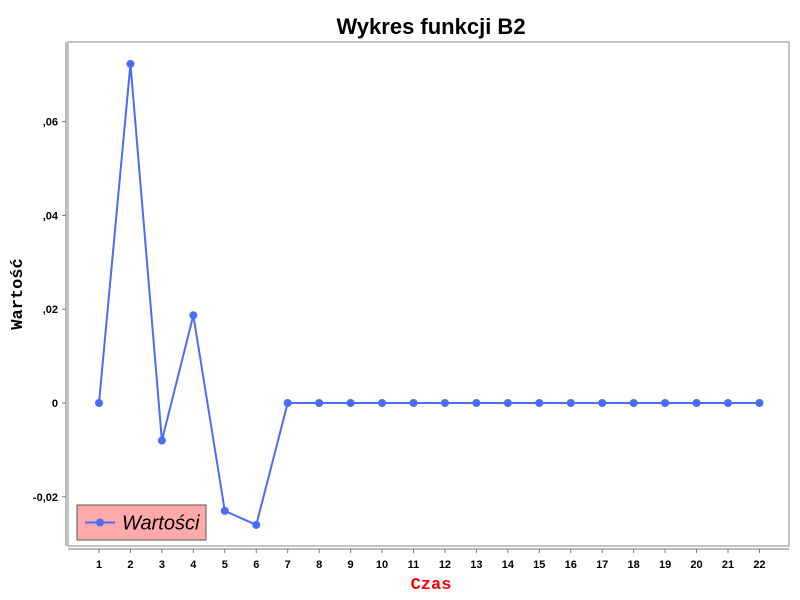 The image size is (800, 600). Describe the element at coordinates (539, 565) in the screenshot. I see `x-tick-label: 15` at that location.